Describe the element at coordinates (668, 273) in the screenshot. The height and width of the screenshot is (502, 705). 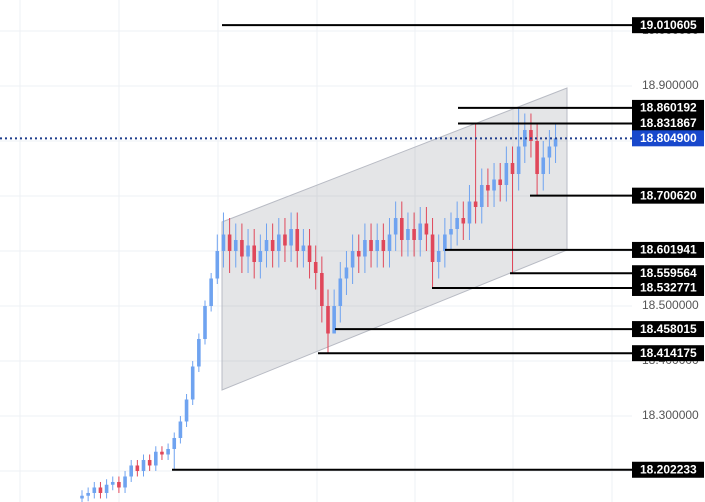
I see `level-label: 18.559564` at that location.